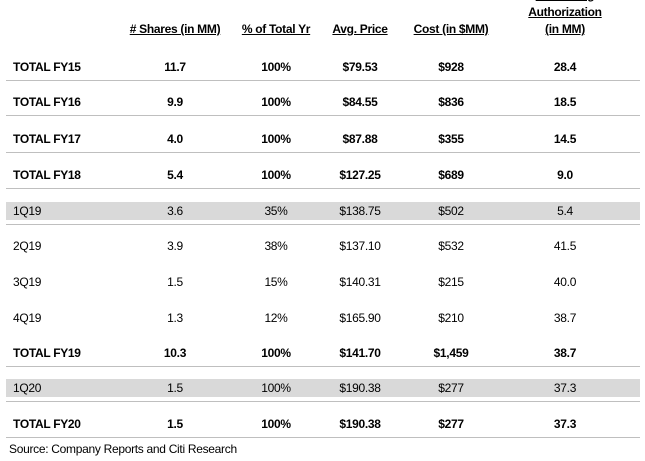 The height and width of the screenshot is (461, 645). I want to click on cell-value: 12%, so click(276, 318).